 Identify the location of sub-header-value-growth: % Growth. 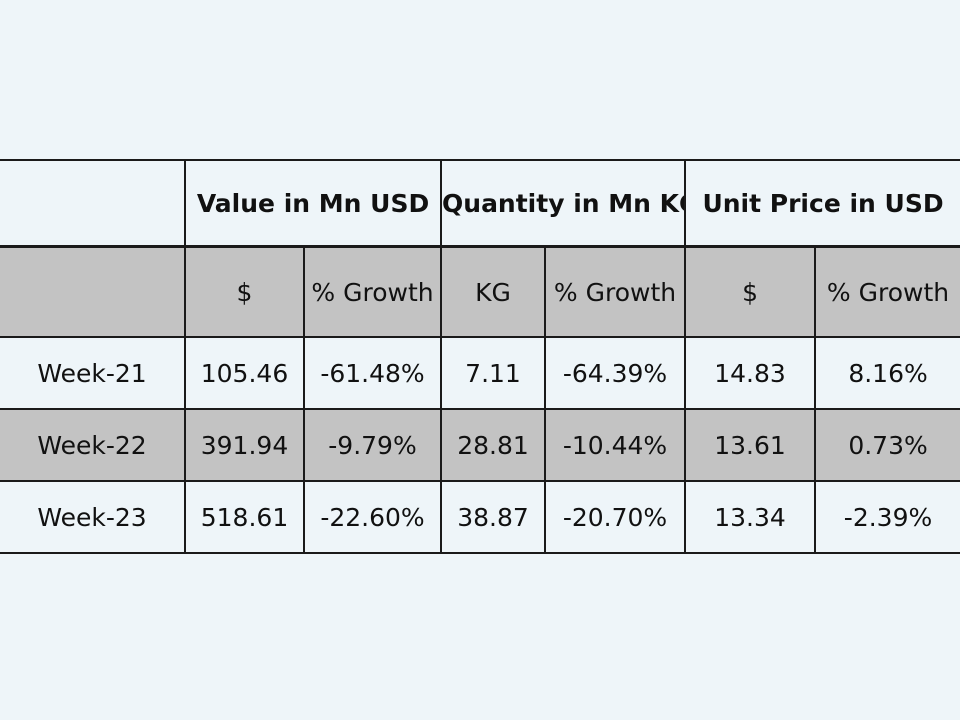
(372, 291).